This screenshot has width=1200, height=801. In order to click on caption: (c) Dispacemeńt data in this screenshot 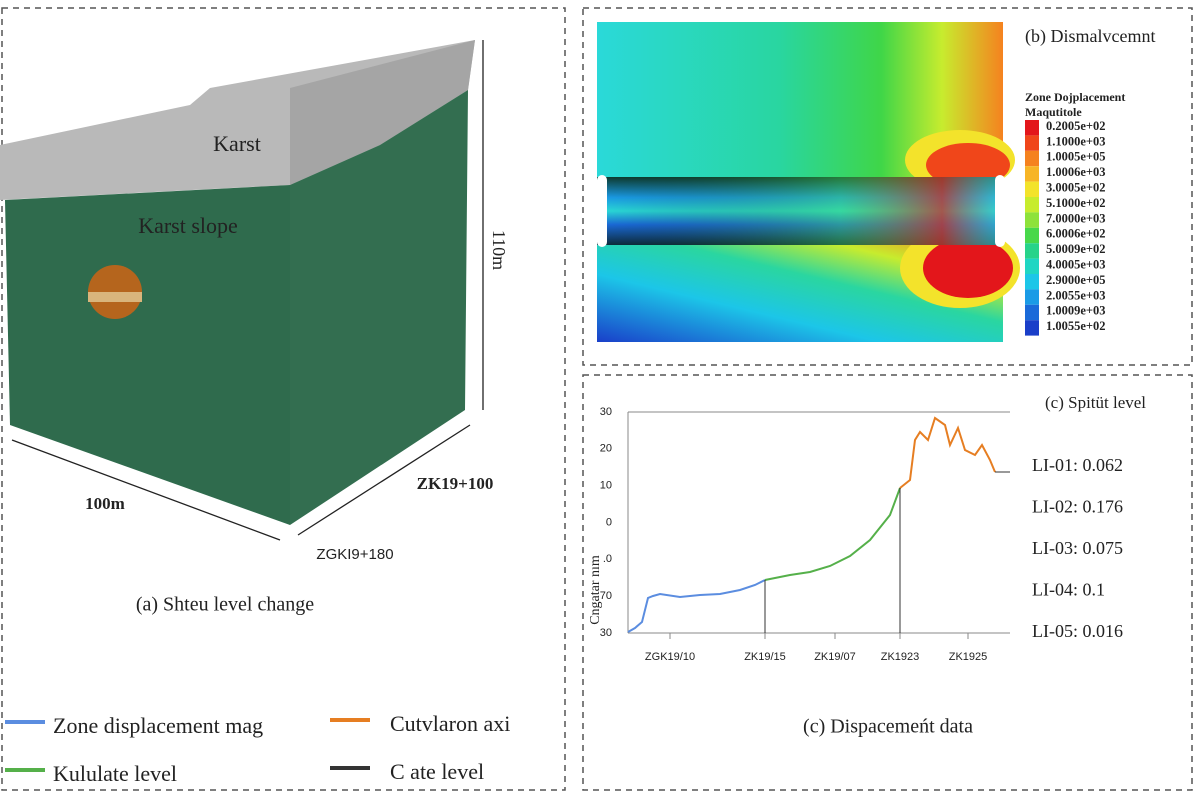, I will do `click(888, 727)`.